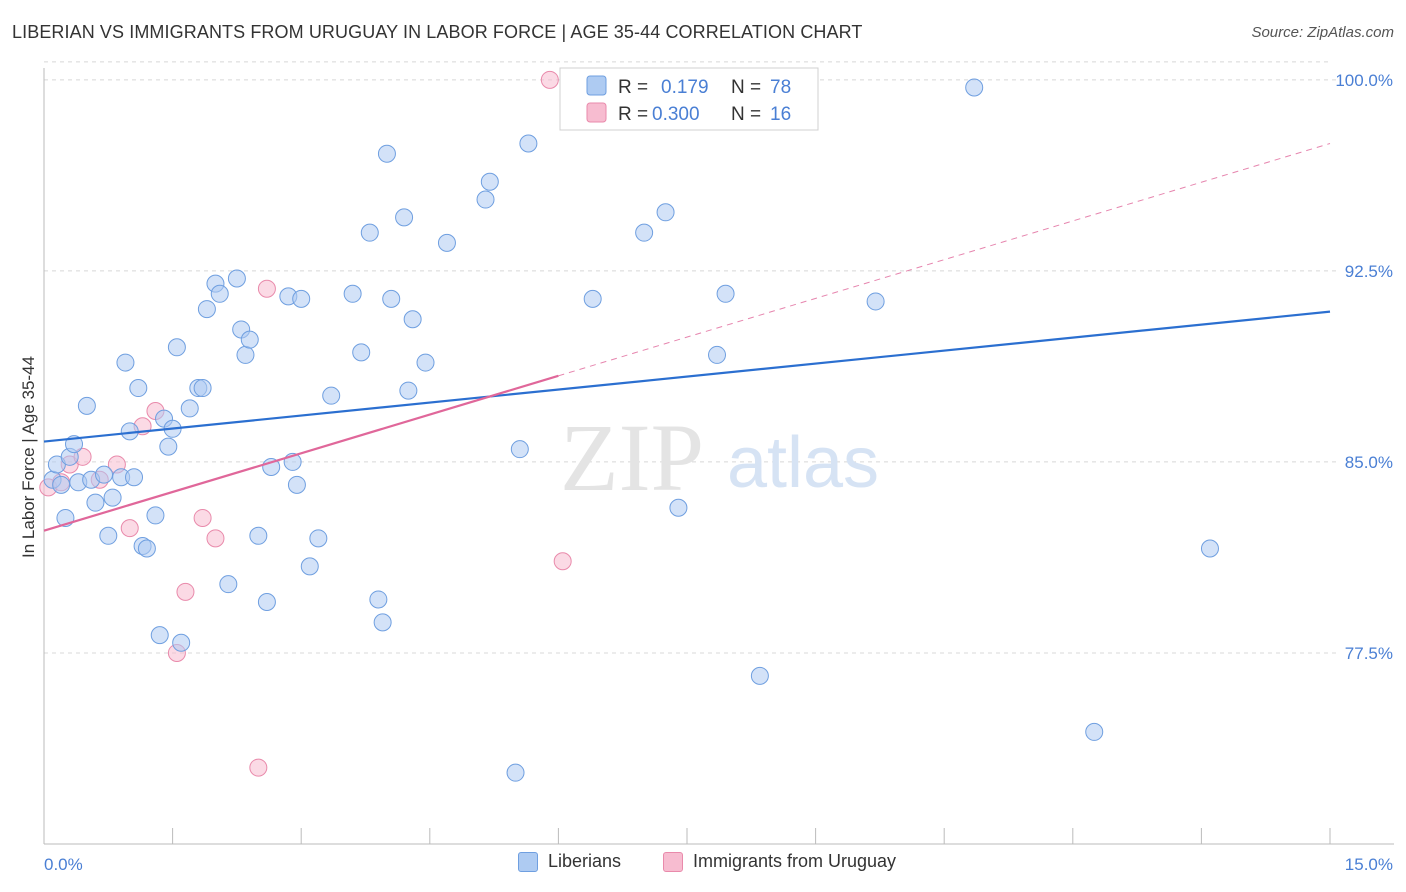 The width and height of the screenshot is (1406, 892). I want to click on y-tick-label-3: 100.0%, so click(1364, 80).